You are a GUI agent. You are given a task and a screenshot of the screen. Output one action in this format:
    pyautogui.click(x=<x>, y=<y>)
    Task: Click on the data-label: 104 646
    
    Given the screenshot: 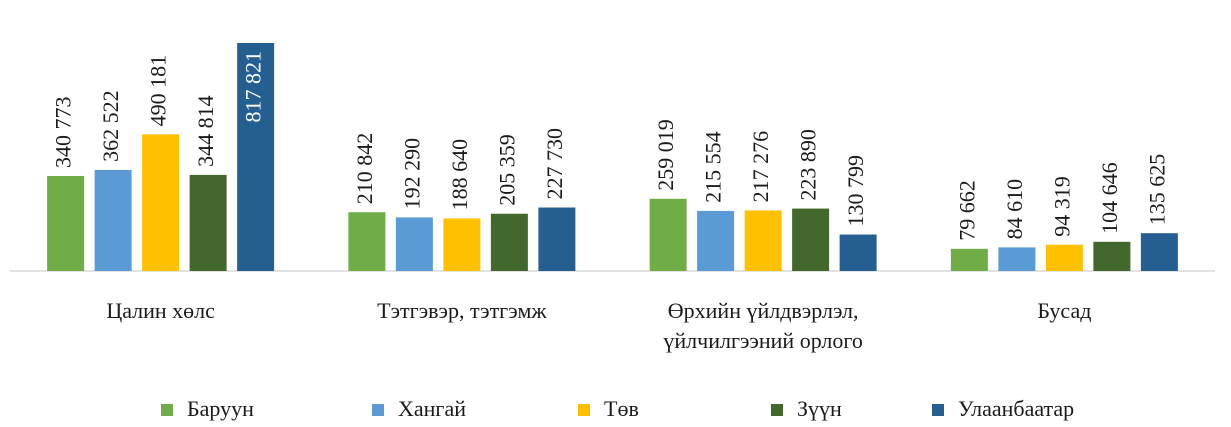 What is the action you would take?
    pyautogui.click(x=1109, y=198)
    